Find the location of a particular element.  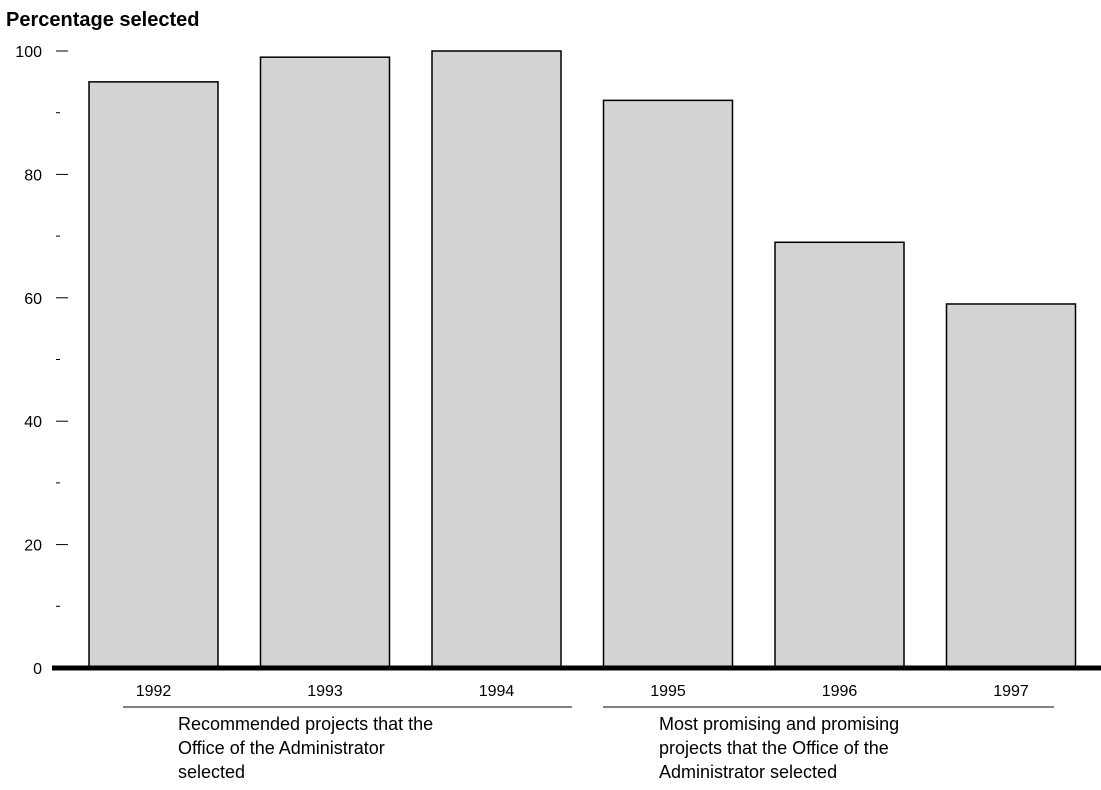

group-label-line: projects that the Office of the is located at coordinates (774, 748).